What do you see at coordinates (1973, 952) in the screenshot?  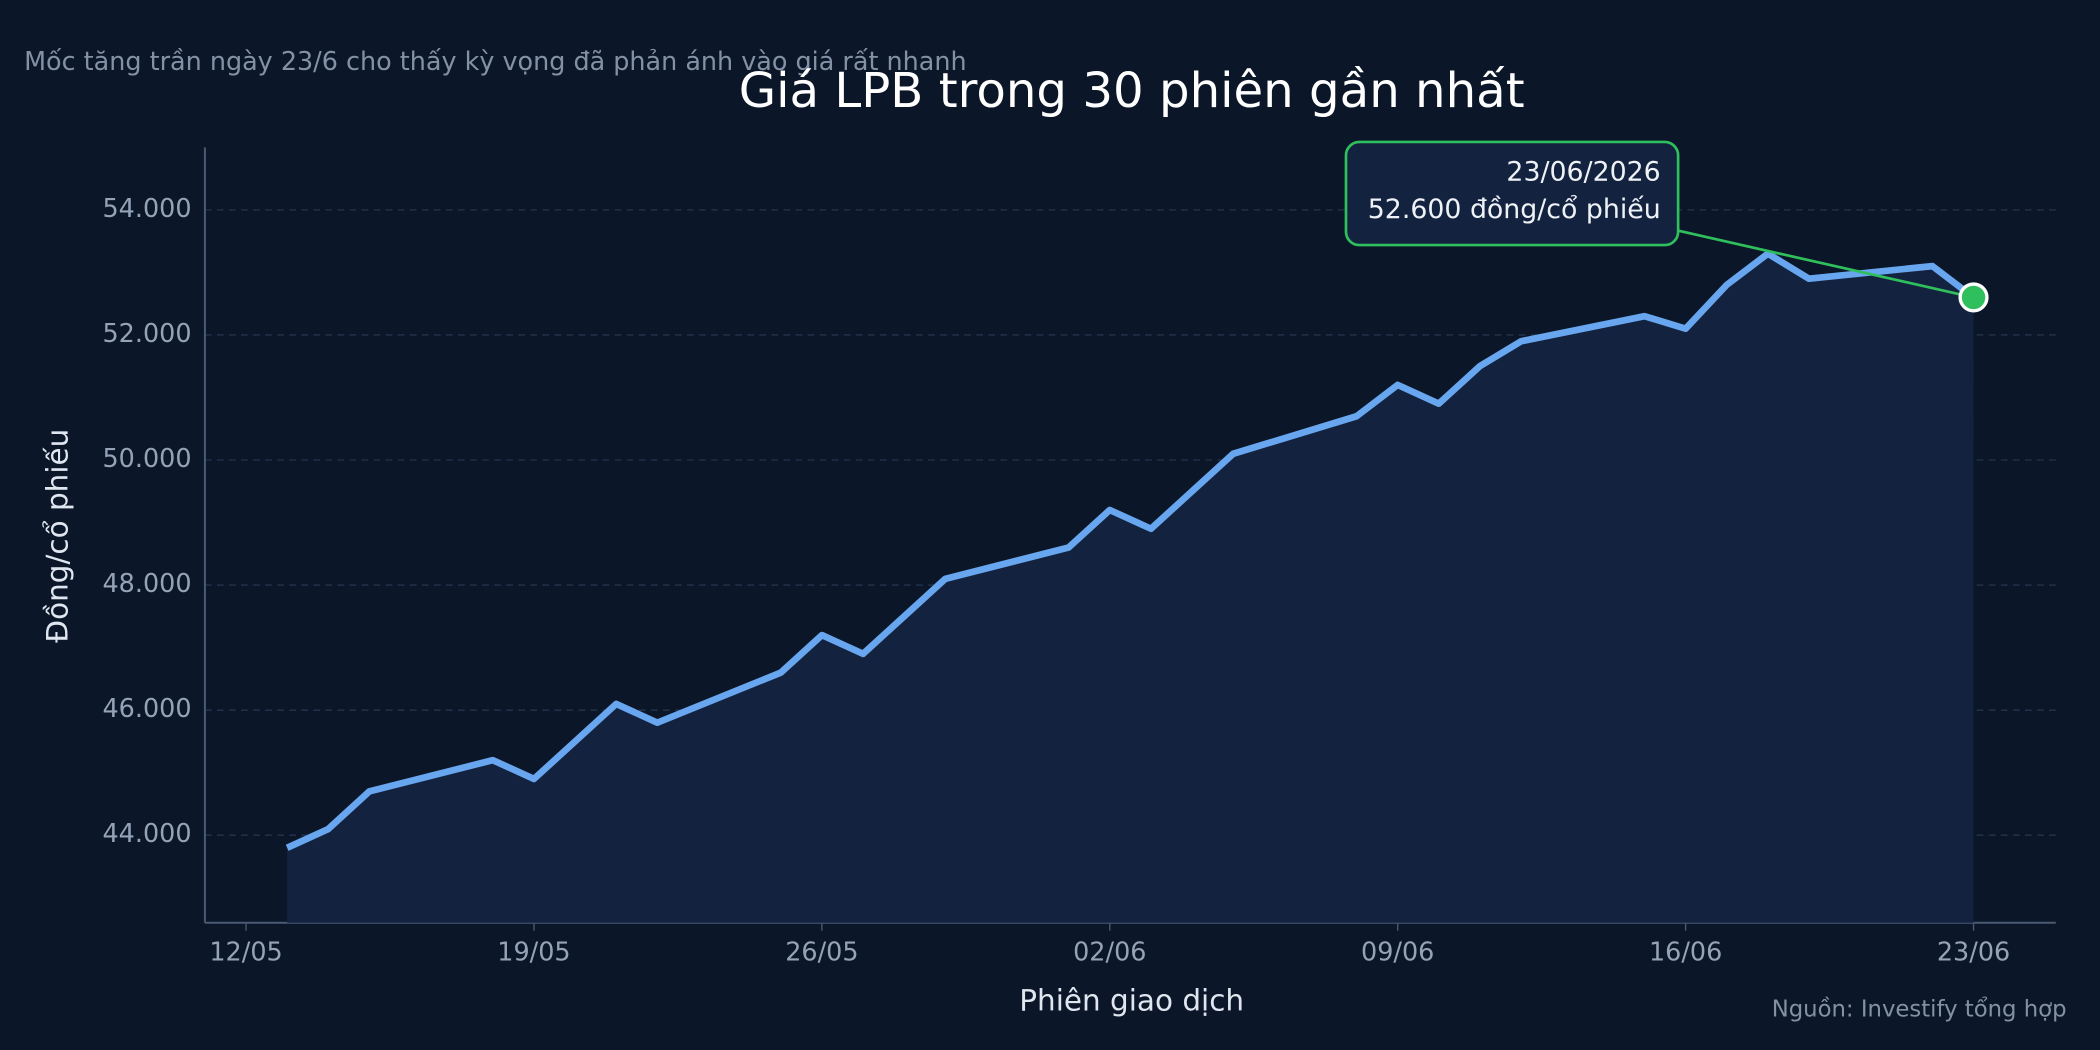 I see `x-tick-label: 23/06` at bounding box center [1973, 952].